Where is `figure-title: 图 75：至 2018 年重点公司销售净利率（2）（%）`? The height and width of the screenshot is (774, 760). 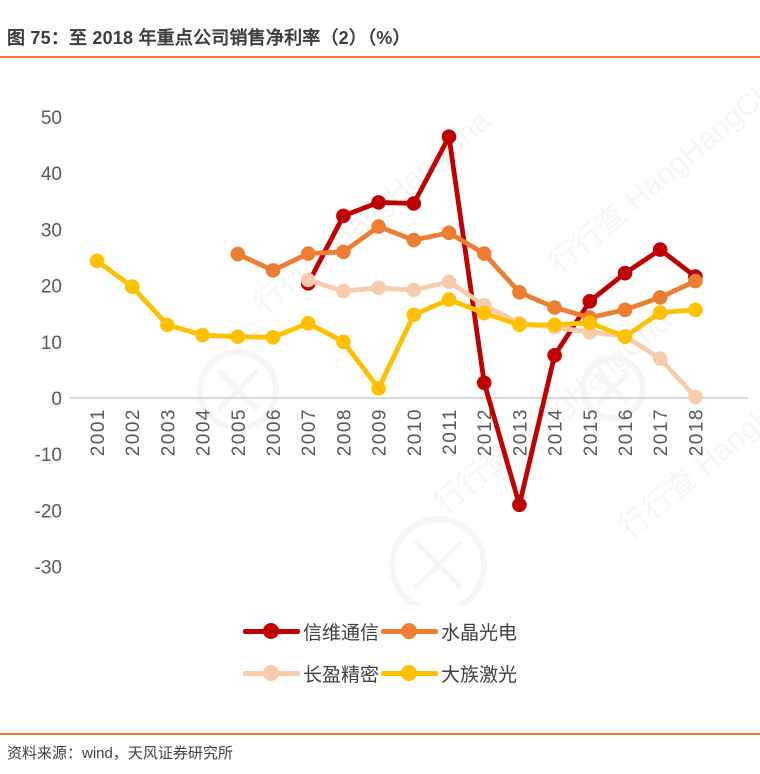 figure-title: 图 75：至 2018 年重点公司销售净利率（2）（%） is located at coordinates (209, 38).